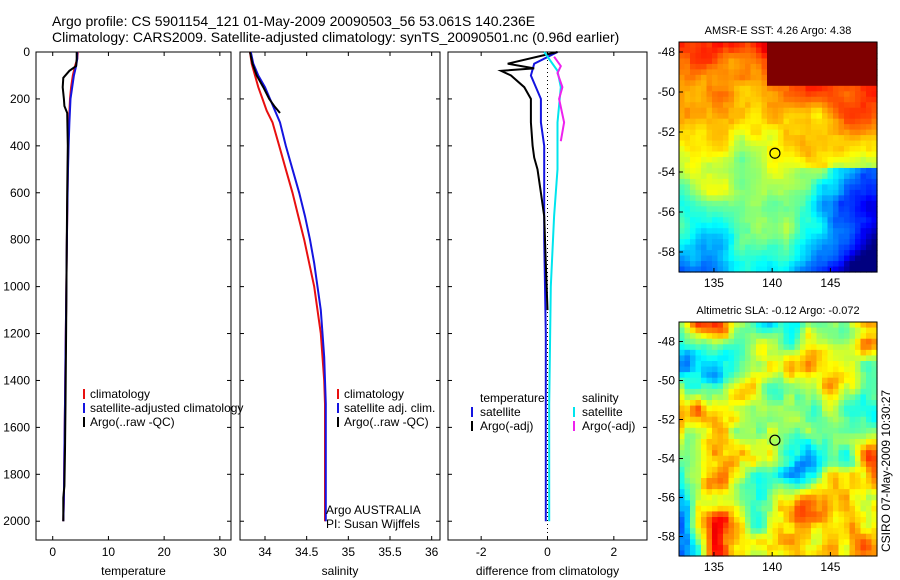 Image resolution: width=900 pixels, height=580 pixels. Describe the element at coordinates (500, 412) in the screenshot. I see `legend-label: satellite` at that location.